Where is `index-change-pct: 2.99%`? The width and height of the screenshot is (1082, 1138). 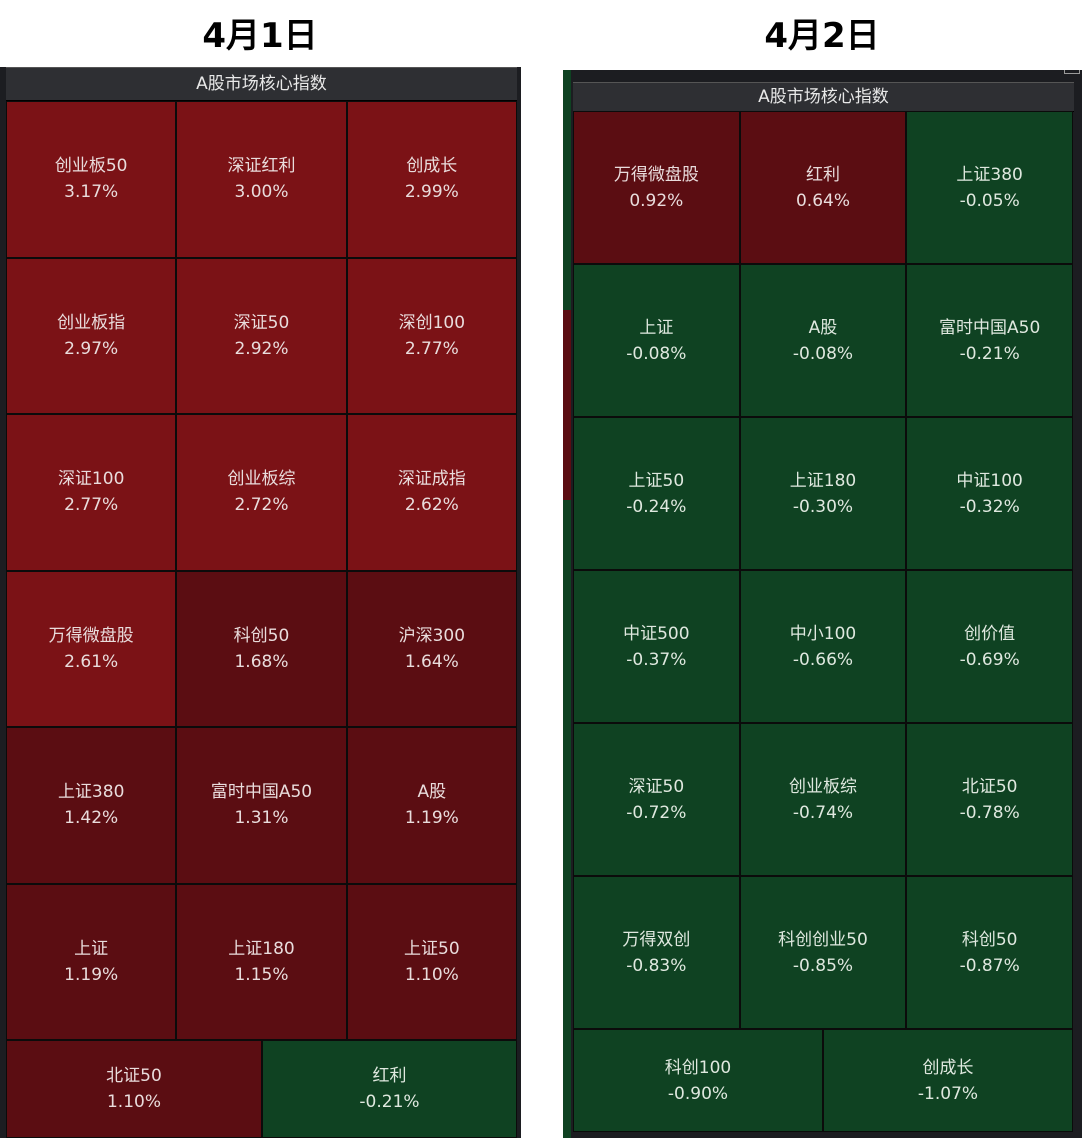
index-change-pct: 2.99% is located at coordinates (431, 192).